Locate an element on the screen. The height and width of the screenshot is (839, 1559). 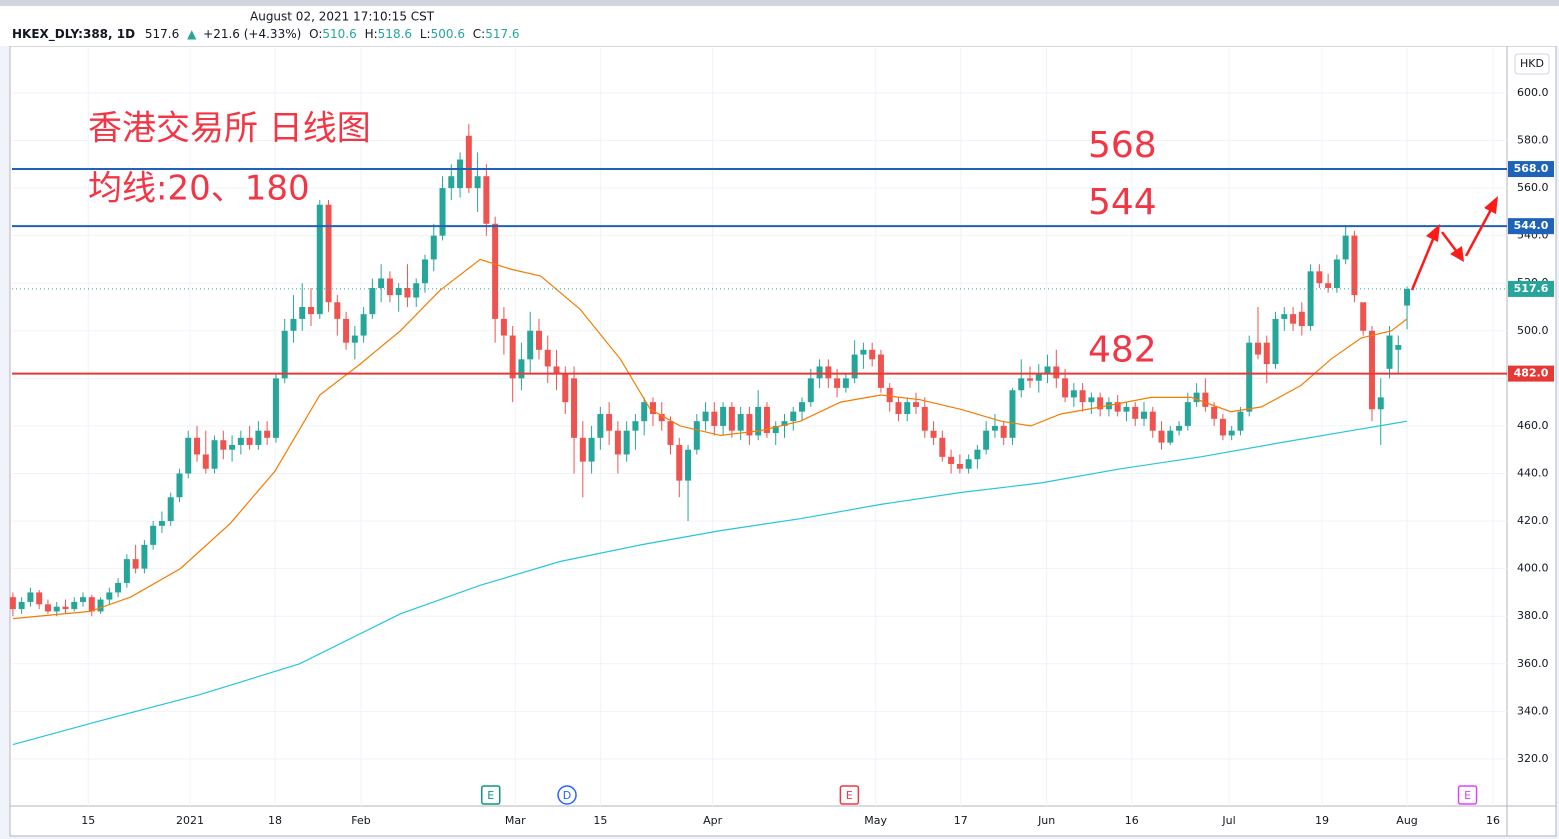
y-tick-label: 320.0 is located at coordinates (1533, 758).